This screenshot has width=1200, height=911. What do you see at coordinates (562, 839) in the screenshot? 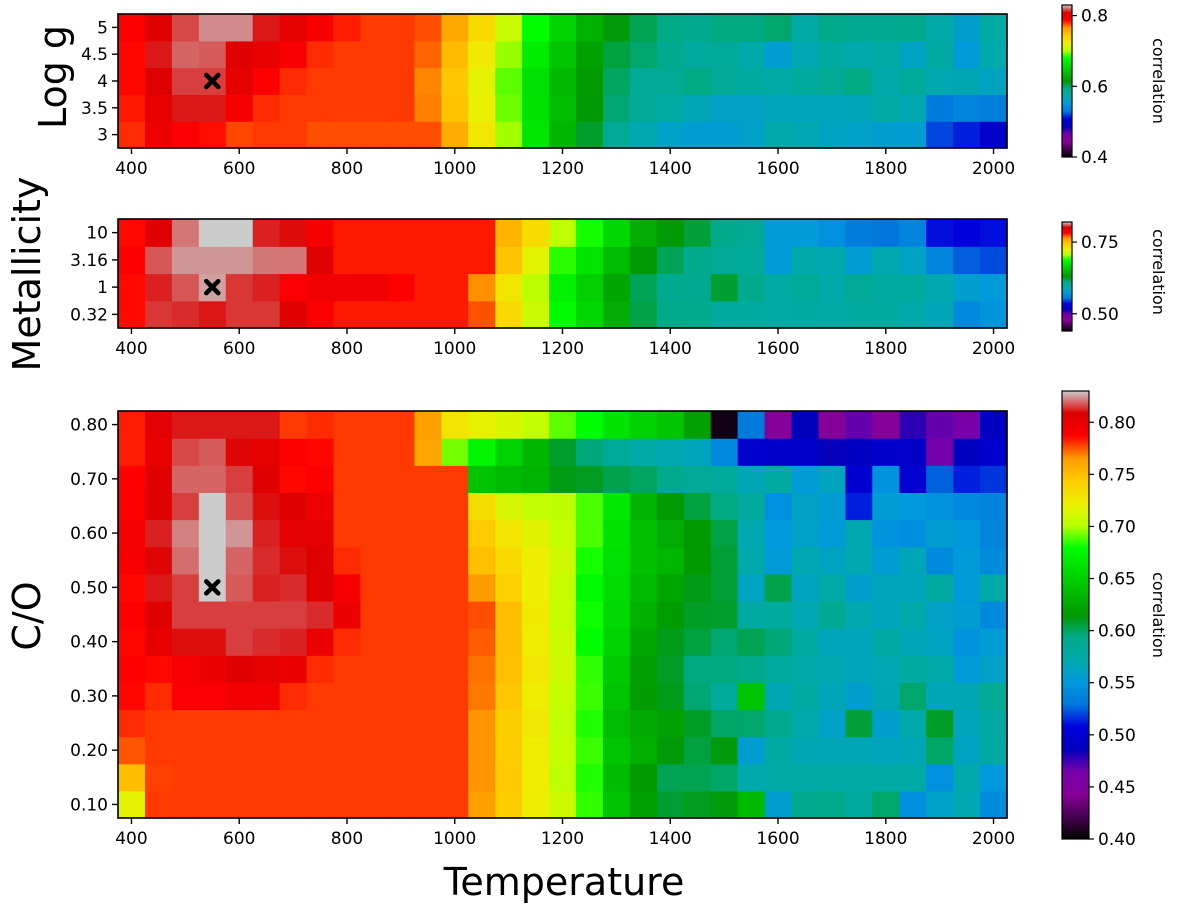
I see `x-tick-label: 1200` at bounding box center [562, 839].